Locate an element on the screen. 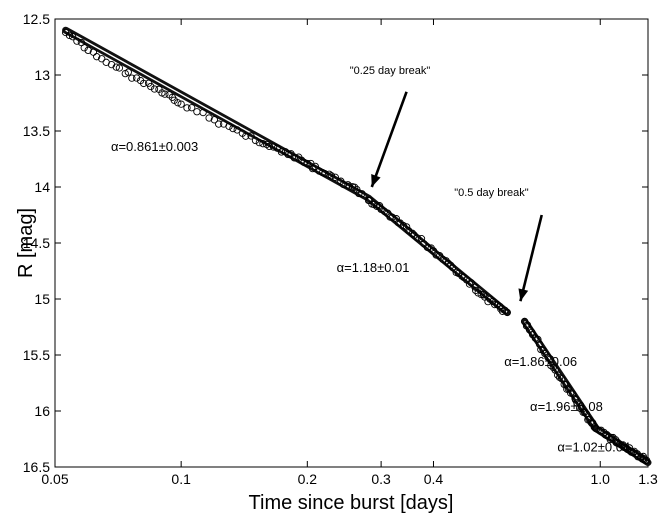 The width and height of the screenshot is (670, 515). x-tick-label: 0.1 is located at coordinates (181, 479).